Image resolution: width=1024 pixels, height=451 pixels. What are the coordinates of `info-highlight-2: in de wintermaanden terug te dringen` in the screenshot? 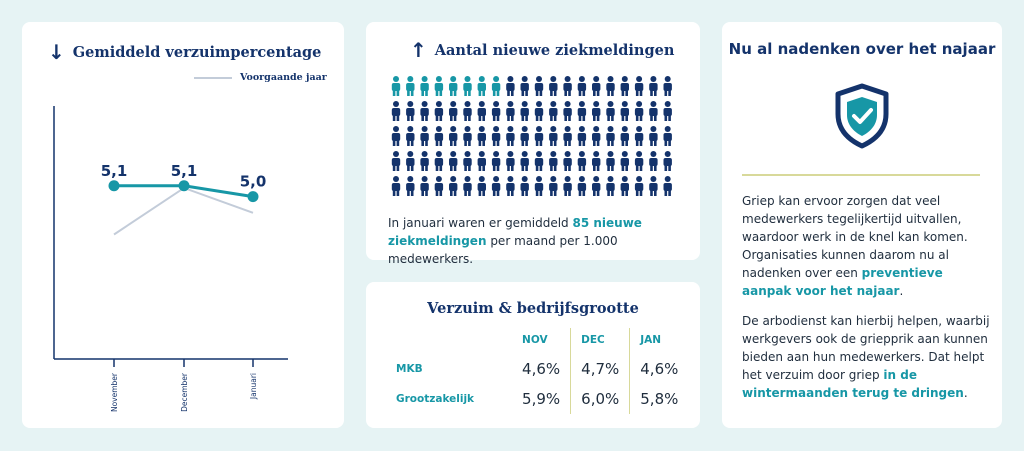 It's located at (853, 384).